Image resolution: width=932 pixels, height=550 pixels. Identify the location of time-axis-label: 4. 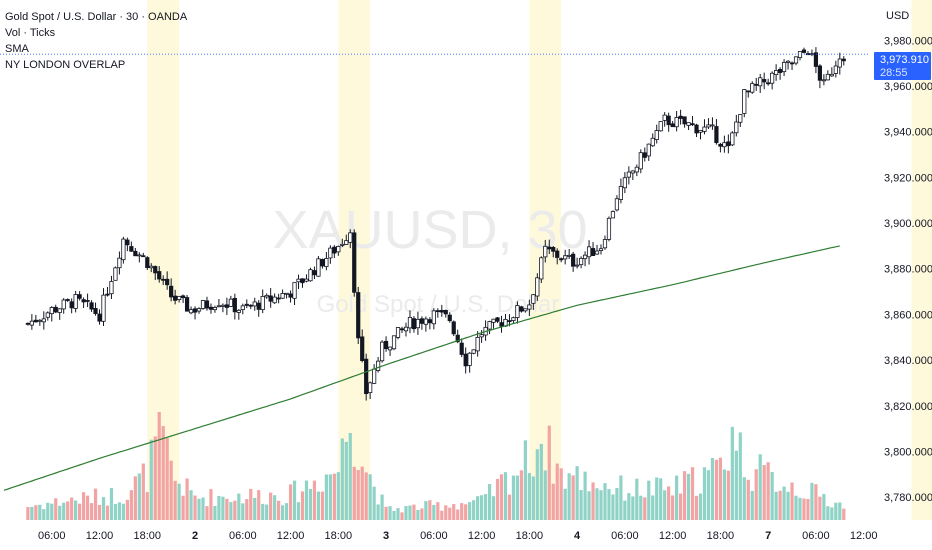
(577, 536).